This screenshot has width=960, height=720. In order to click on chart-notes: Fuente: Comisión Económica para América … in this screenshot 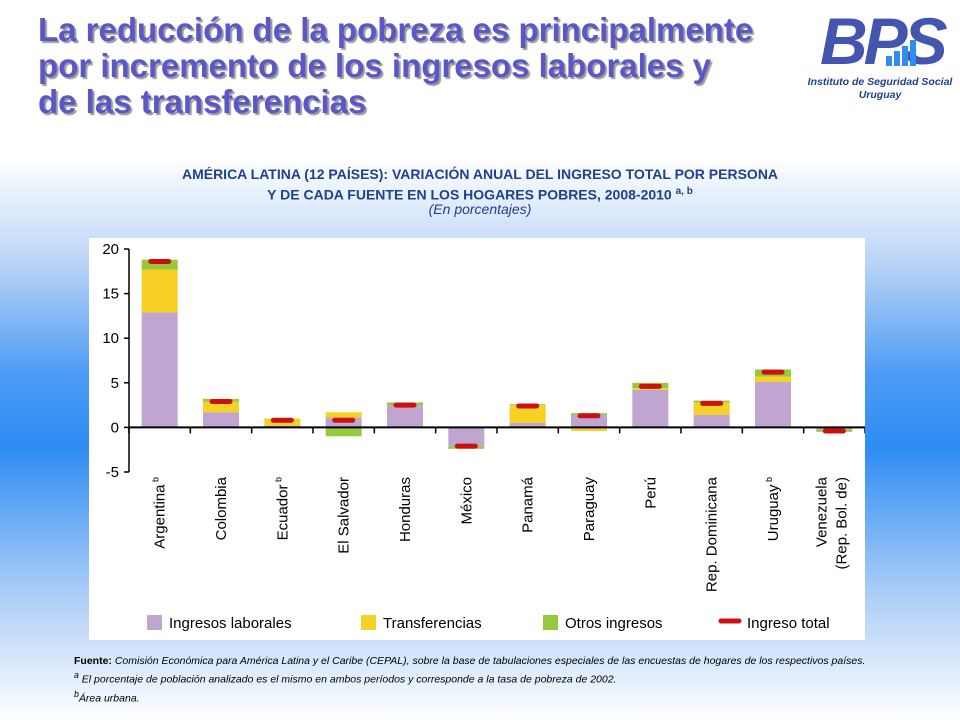, I will do `click(485, 679)`.